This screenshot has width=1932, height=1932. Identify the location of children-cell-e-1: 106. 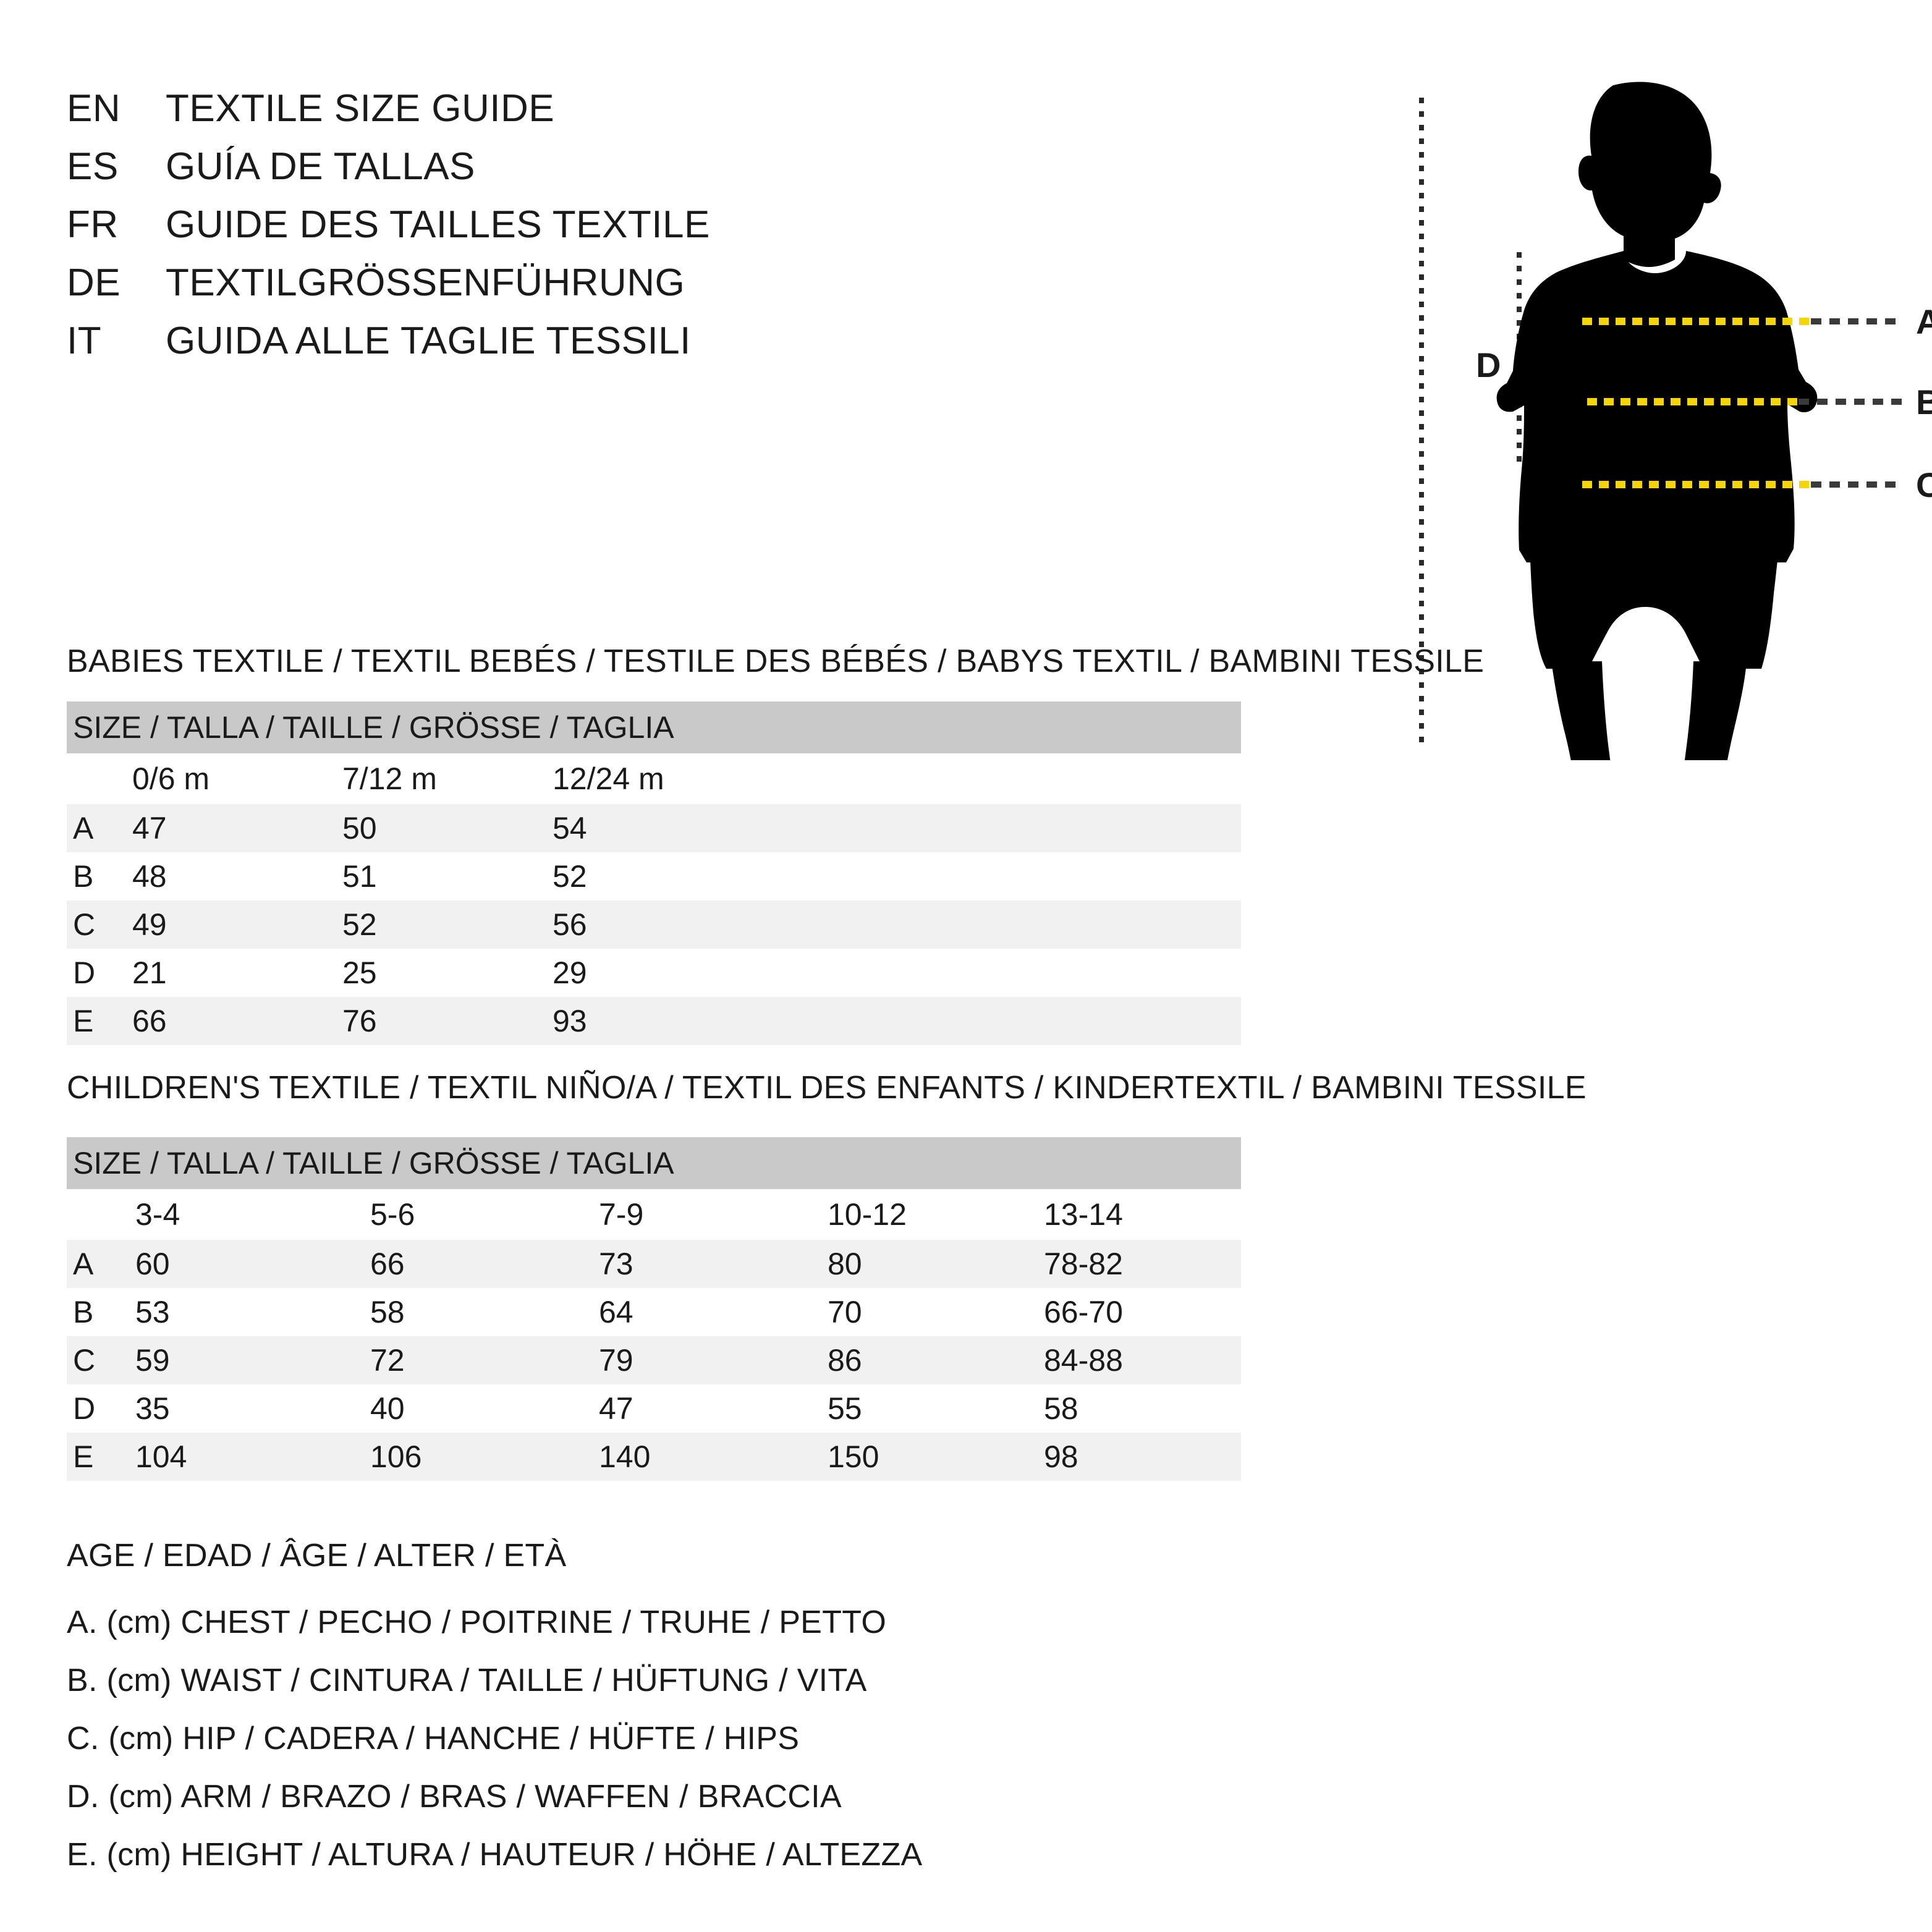
(480, 1457).